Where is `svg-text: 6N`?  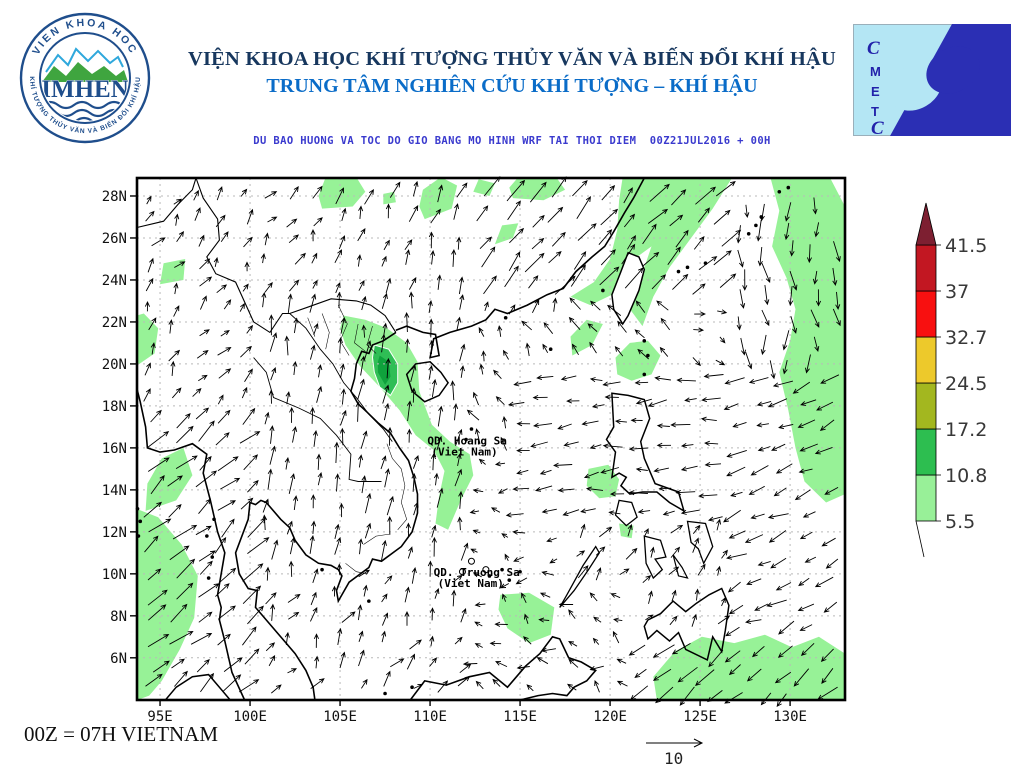
svg-text: 6N is located at coordinates (118, 659).